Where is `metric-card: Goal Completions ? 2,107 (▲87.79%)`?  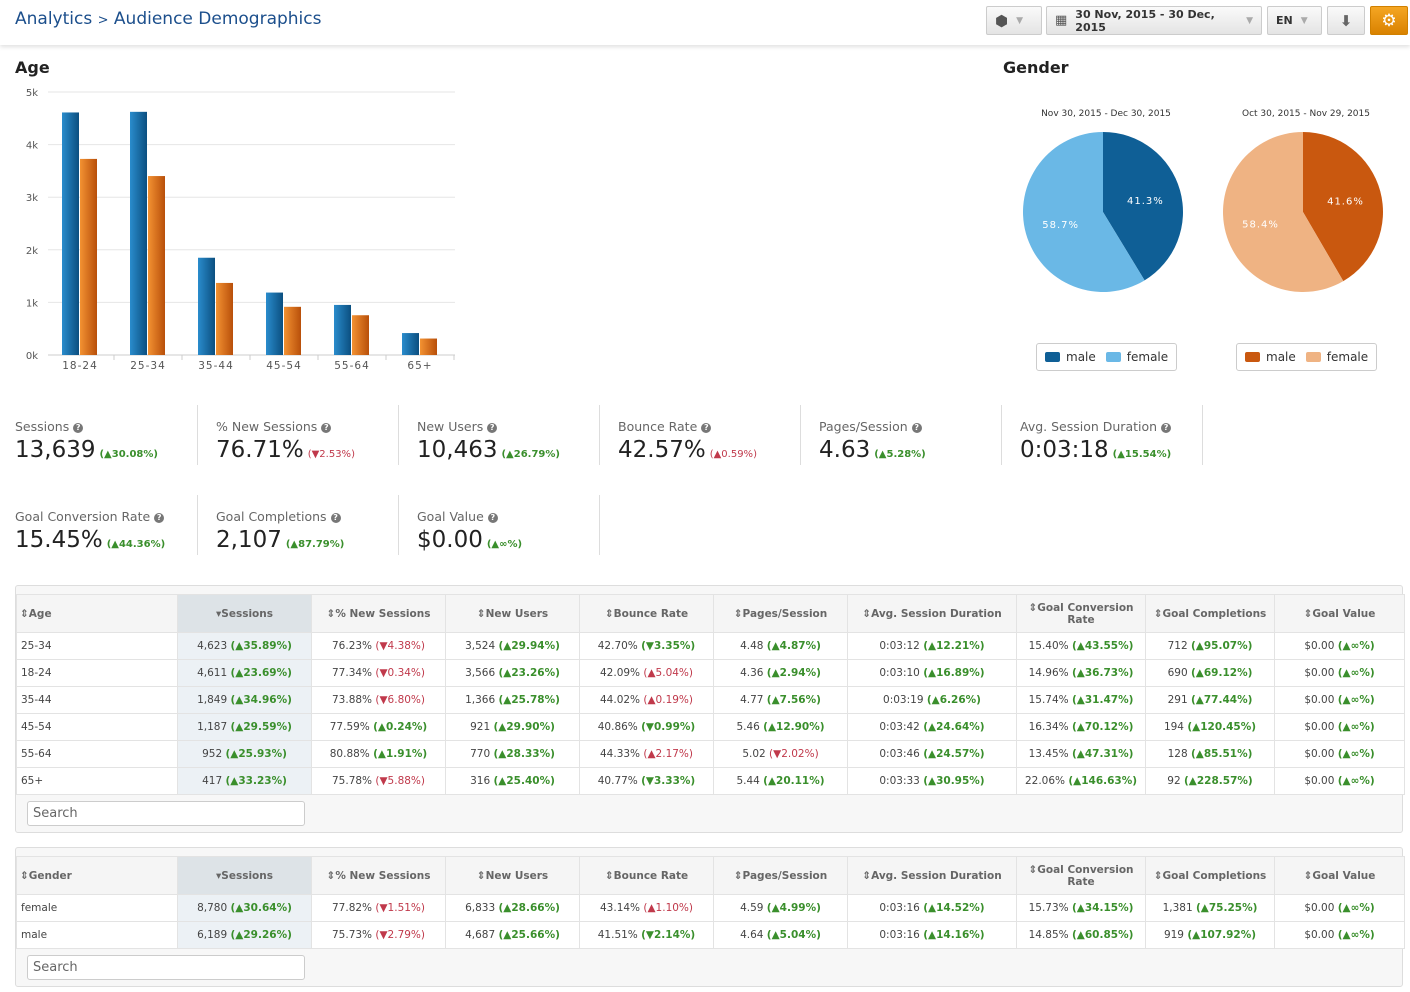
metric-card: Goal Completions ? 2,107 (▲87.79%) is located at coordinates (298, 525).